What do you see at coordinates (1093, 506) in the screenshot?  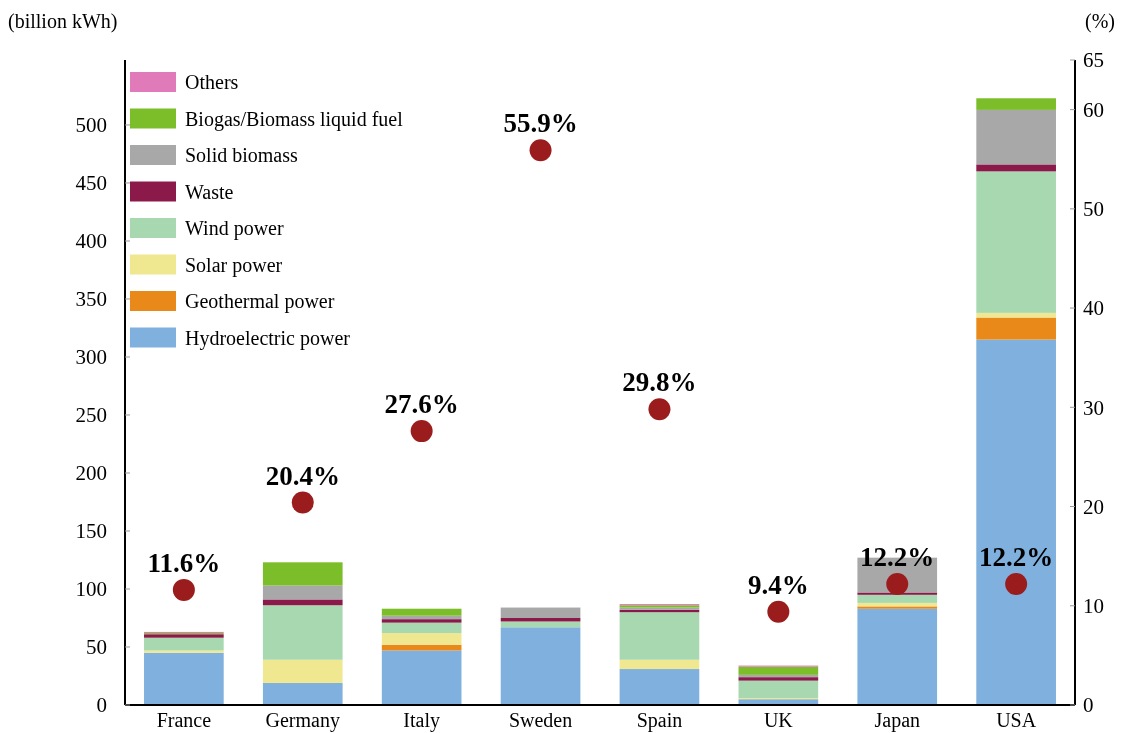 I see `y2-tick-label: 20` at bounding box center [1093, 506].